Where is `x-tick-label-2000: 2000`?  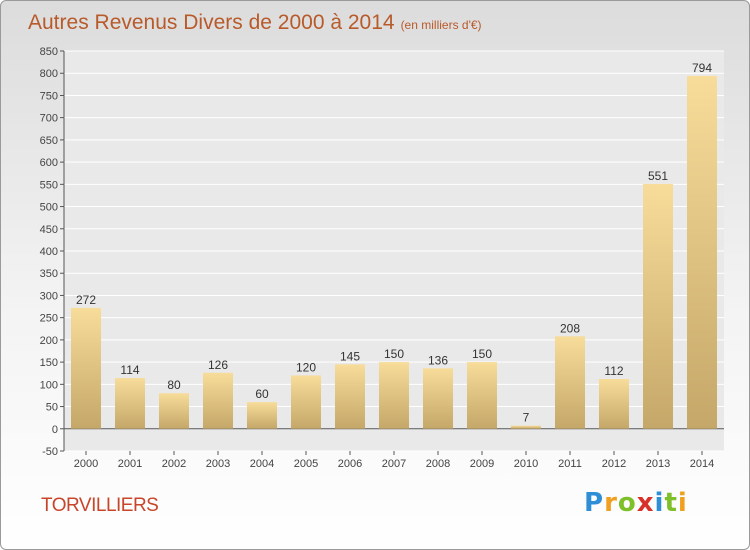 x-tick-label-2000: 2000 is located at coordinates (86, 464).